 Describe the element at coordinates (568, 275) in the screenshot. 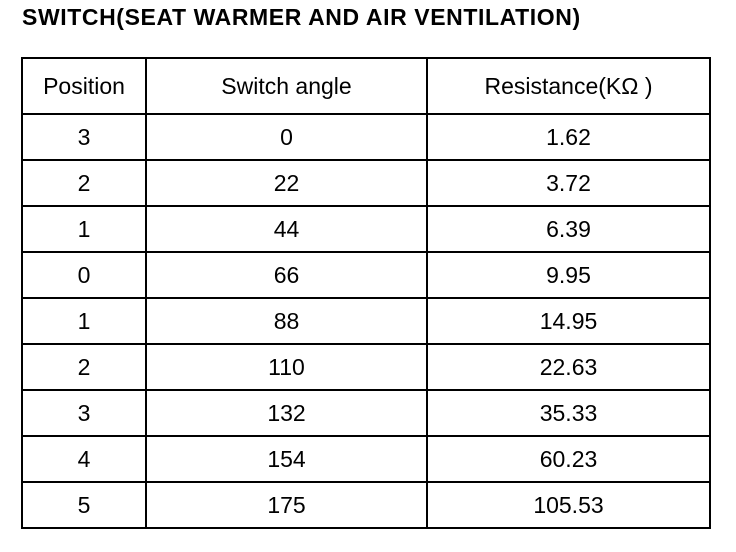

I see `cell-resistance: 9.95` at that location.